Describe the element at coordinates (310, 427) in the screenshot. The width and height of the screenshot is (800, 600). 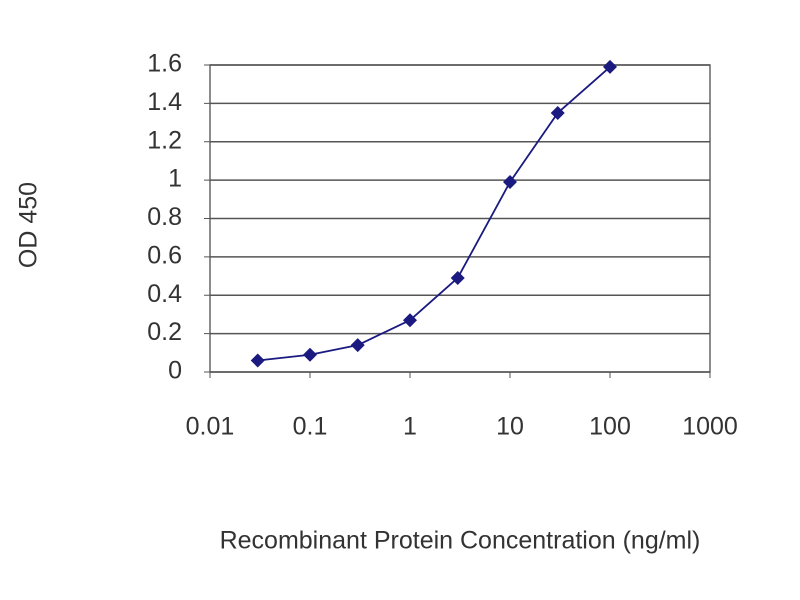
I see `x-tick-label: 0.1` at that location.